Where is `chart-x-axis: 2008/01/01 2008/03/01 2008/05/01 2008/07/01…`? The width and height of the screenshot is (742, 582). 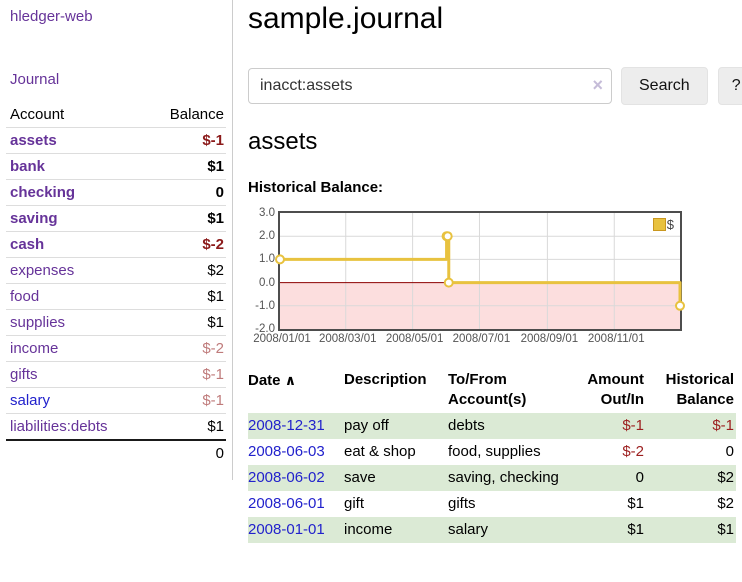
chart-x-axis: 2008/01/01 2008/03/01 2008/05/01 2008/07/01… is located at coordinates (468, 341).